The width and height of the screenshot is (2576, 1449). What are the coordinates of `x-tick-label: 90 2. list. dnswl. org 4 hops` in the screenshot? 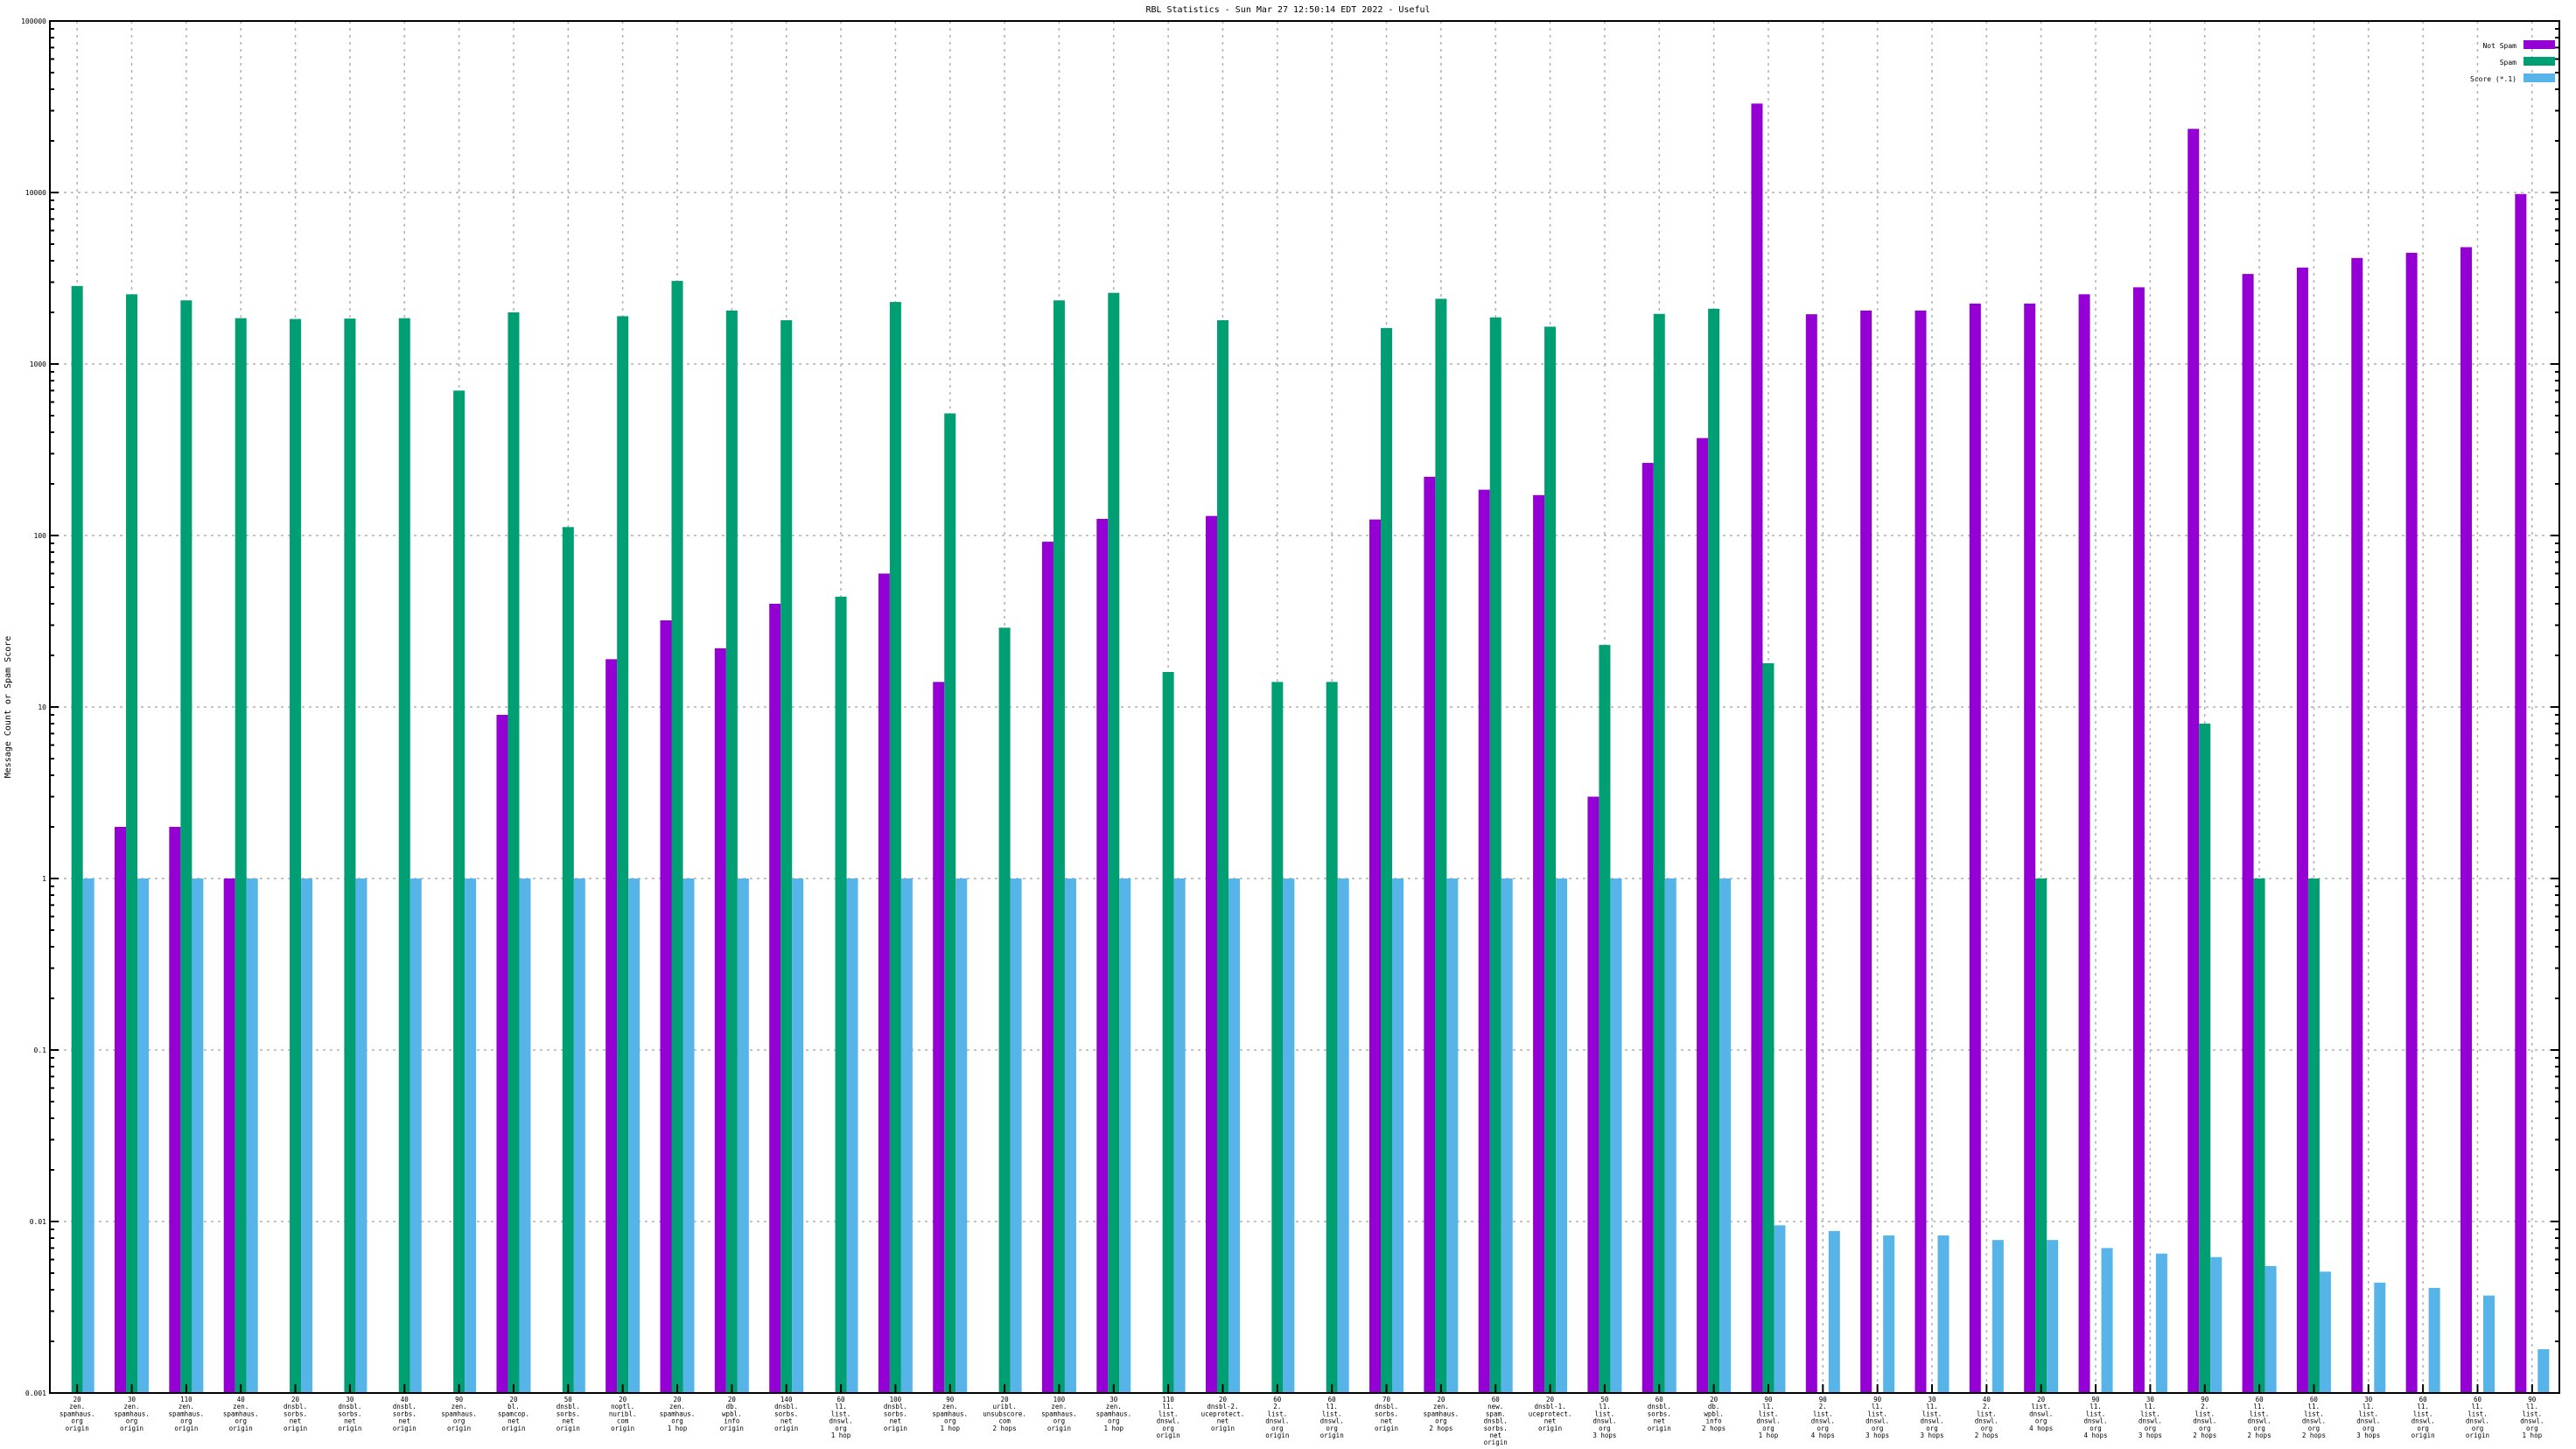 It's located at (1823, 1417).